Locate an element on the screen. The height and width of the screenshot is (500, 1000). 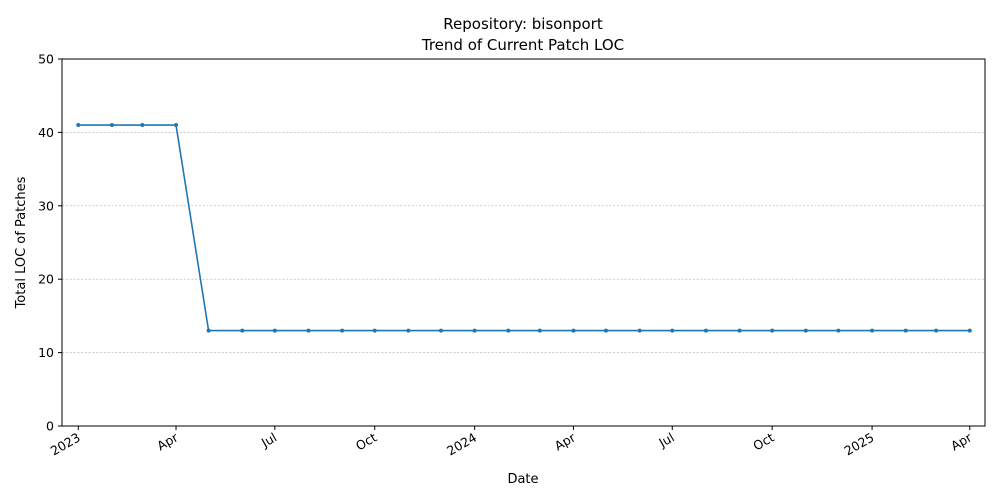
x-axis: 2023 Apr Jul Oct 2024 Apr Jul Oct 2025 Apr is located at coordinates (511, 442).